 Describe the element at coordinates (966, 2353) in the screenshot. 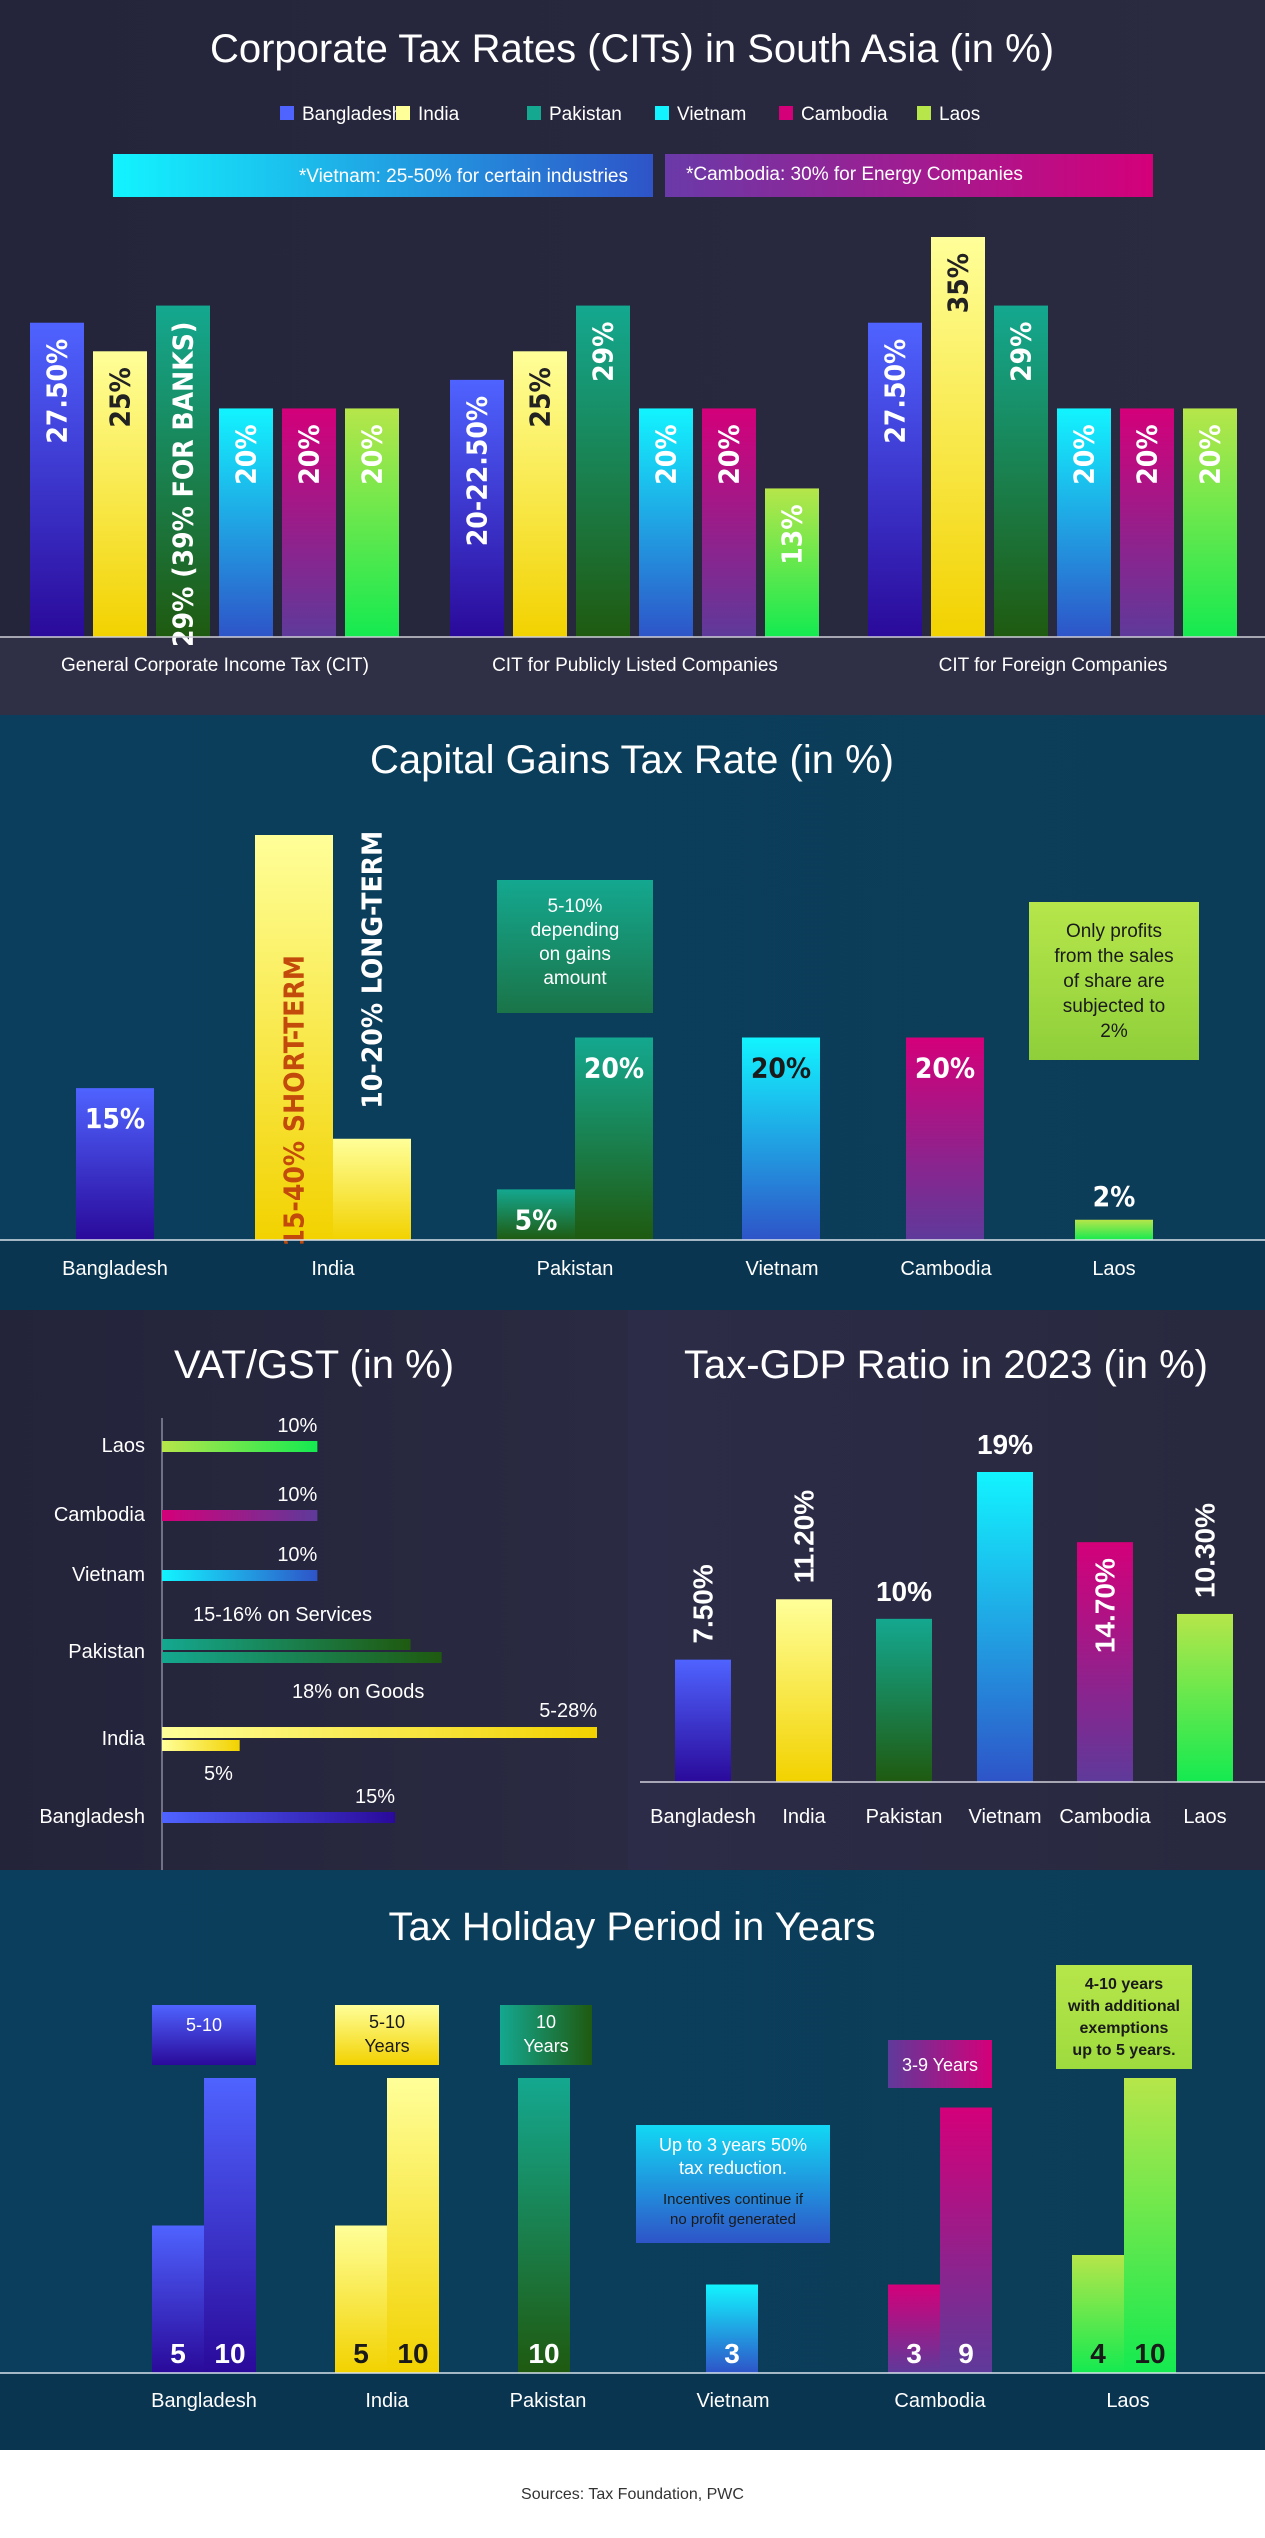

I see `bar-value-label: 9` at that location.